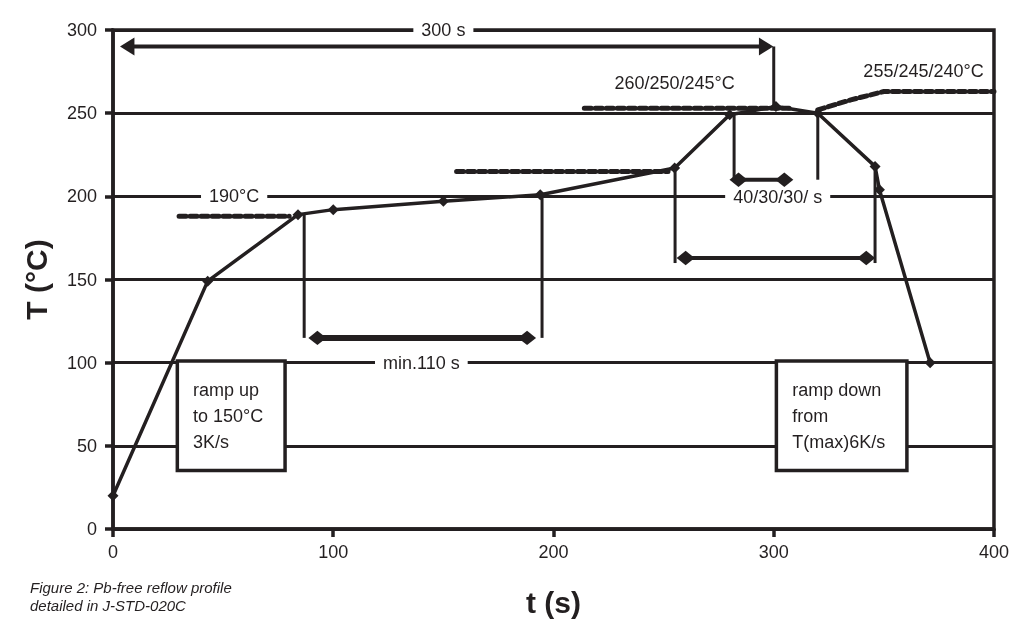  I want to click on y-tick-label: 0, so click(91, 529).